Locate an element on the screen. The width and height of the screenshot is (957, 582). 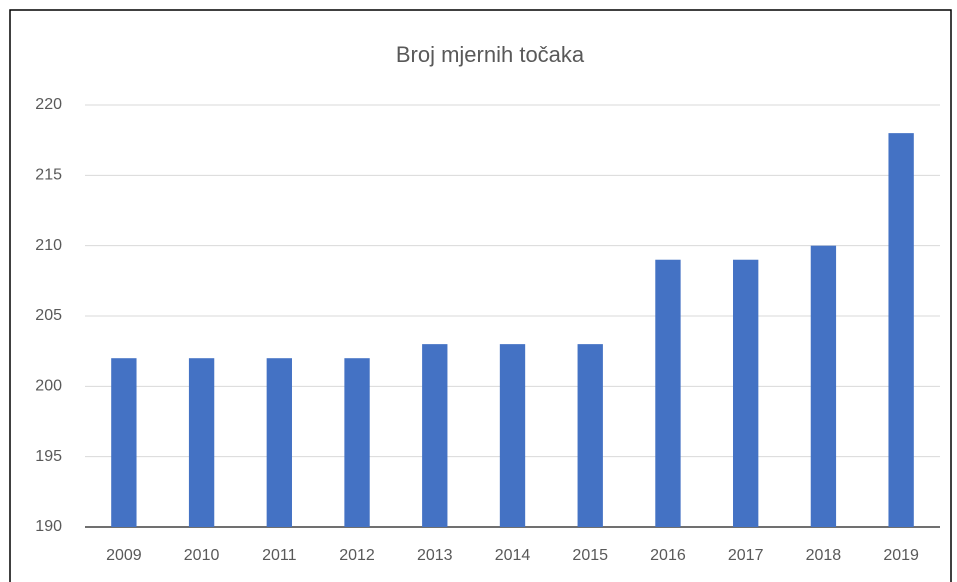
chart-title: Broj mjernih točaka is located at coordinates (490, 54).